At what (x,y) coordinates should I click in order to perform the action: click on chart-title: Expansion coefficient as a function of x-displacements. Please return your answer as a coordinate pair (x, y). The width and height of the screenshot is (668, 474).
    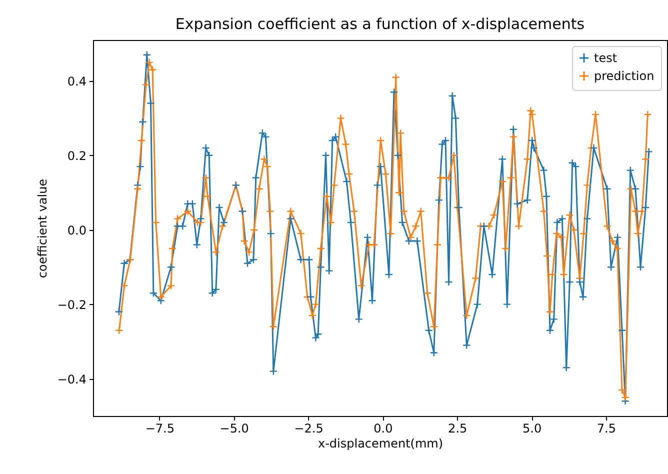
    Looking at the image, I should click on (380, 24).